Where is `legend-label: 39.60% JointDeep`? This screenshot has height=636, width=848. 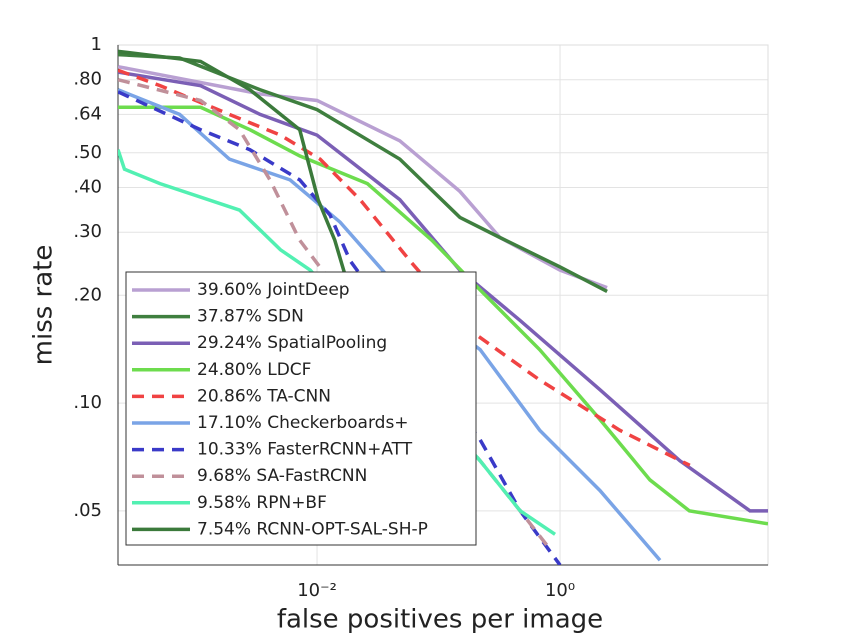
legend-label: 39.60% JointDeep is located at coordinates (273, 290).